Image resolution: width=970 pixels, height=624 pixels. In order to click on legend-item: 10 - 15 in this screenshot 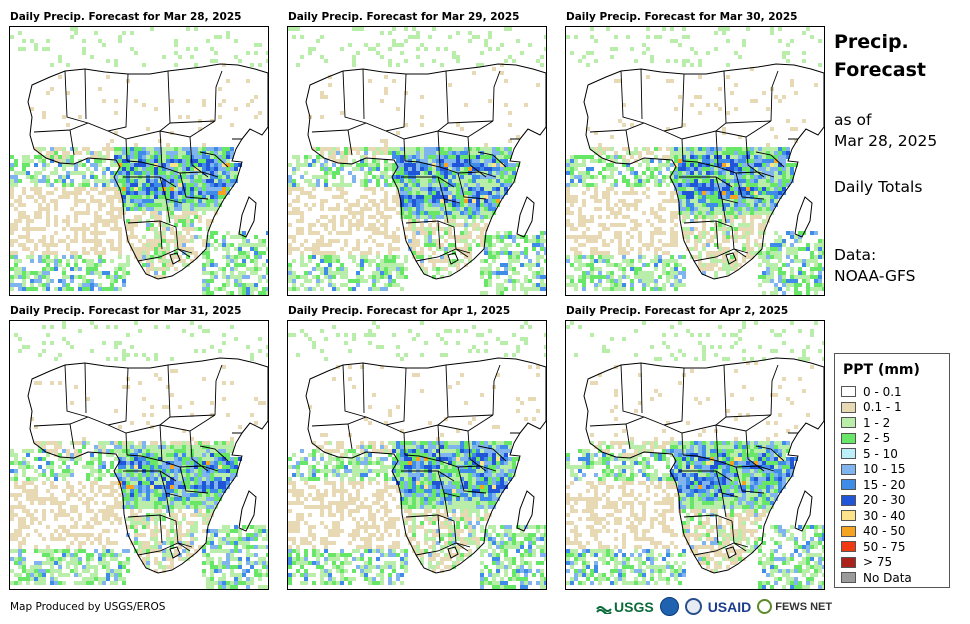, I will do `click(895, 470)`.